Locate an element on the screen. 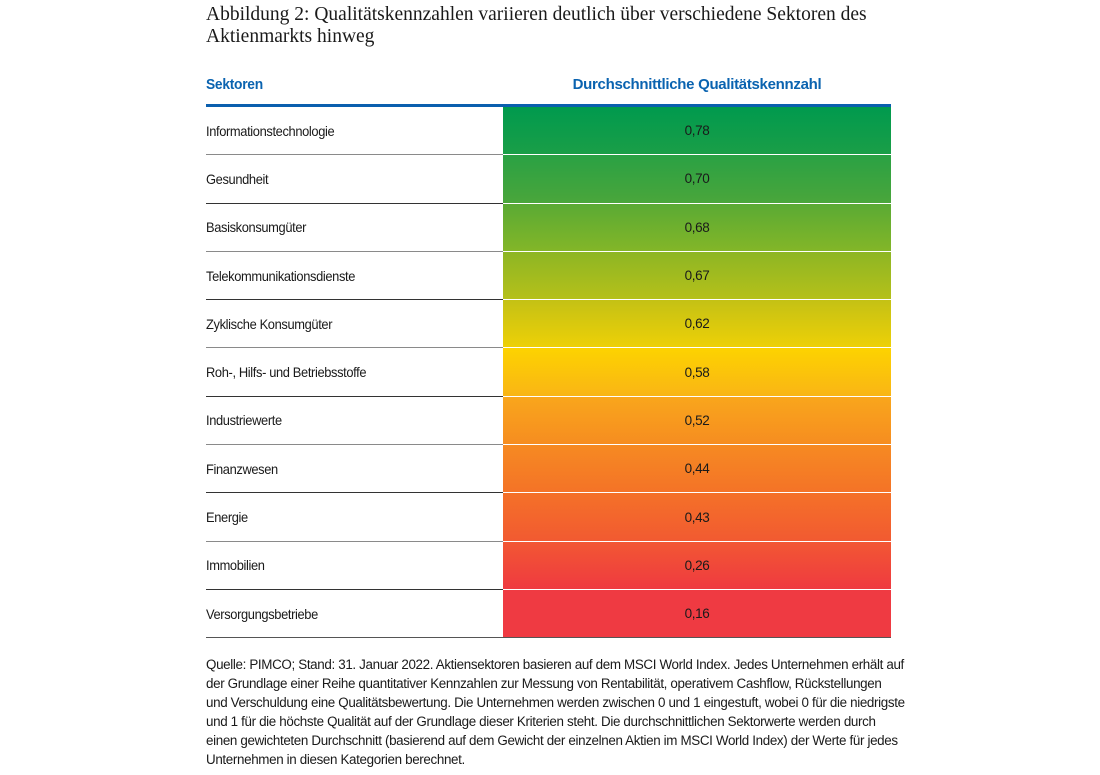 The width and height of the screenshot is (1100, 775). sector-label: Energie is located at coordinates (227, 517).